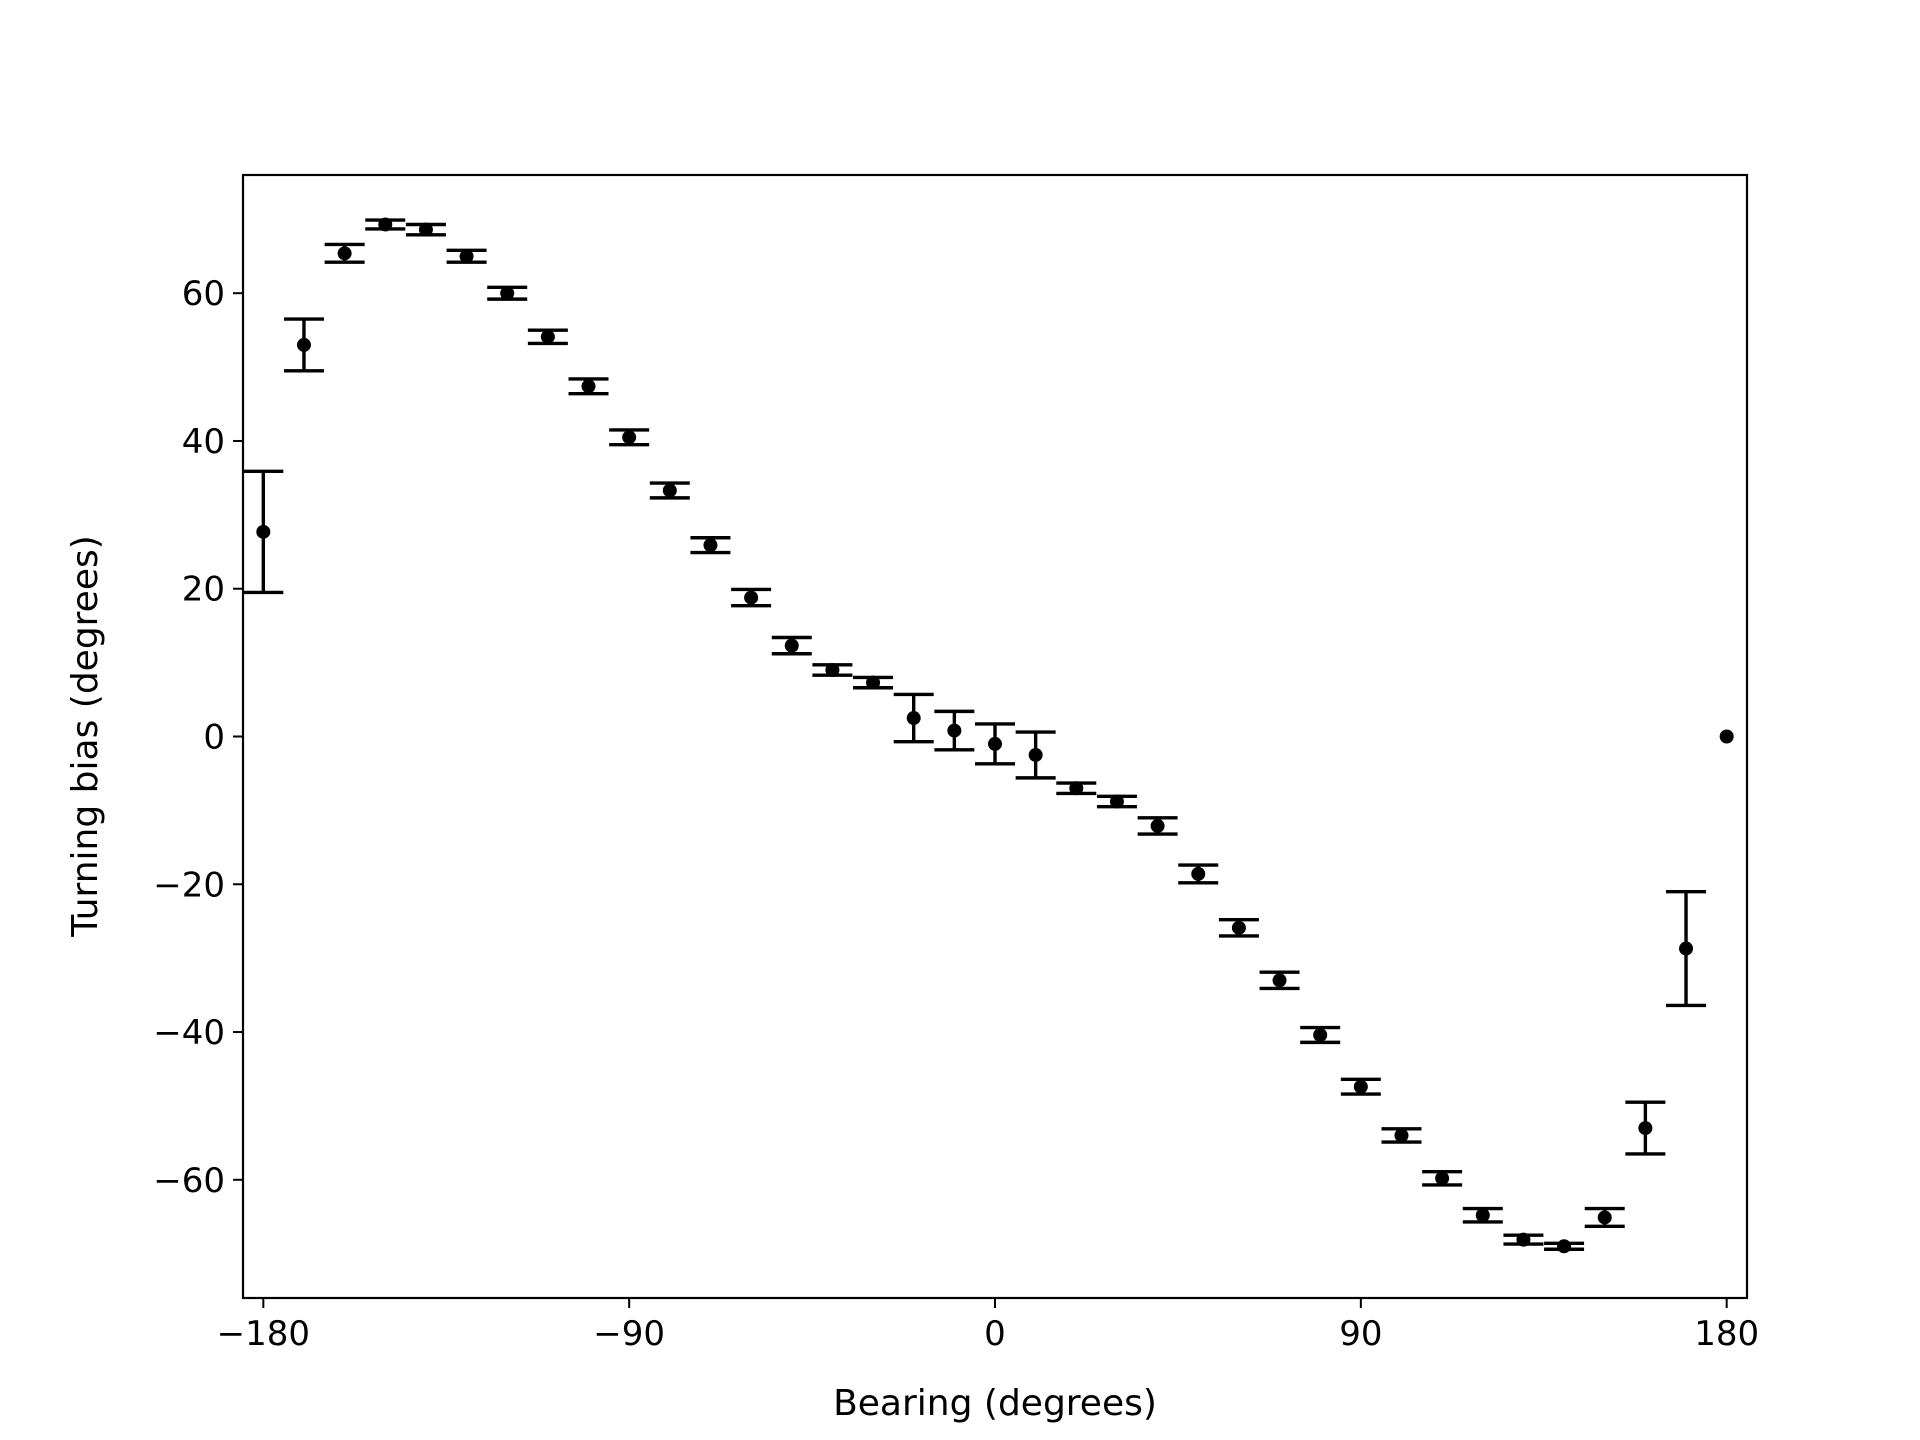 The width and height of the screenshot is (1920, 1440). Describe the element at coordinates (263, 1334) in the screenshot. I see `x-tick-label: −180` at that location.